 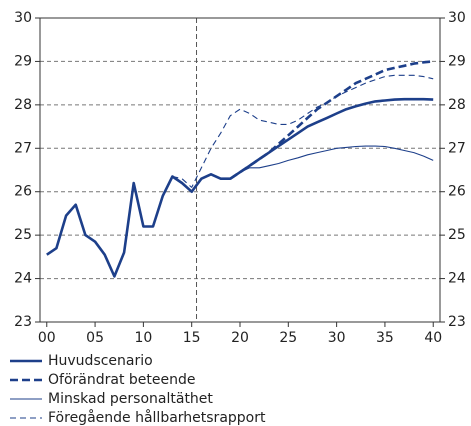 What do you see at coordinates (457, 61) in the screenshot?
I see `y2-tick-label: 29` at bounding box center [457, 61].